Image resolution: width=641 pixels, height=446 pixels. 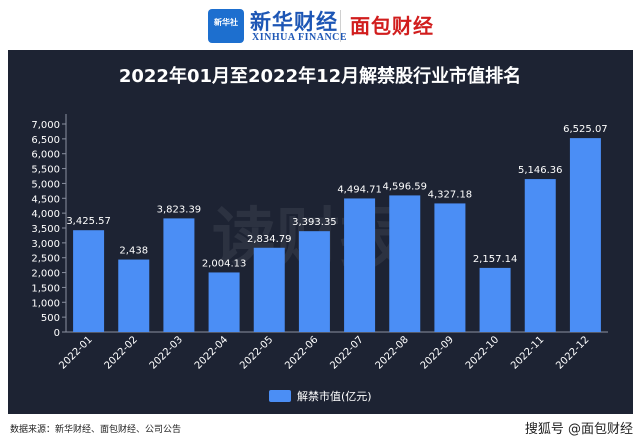 What do you see at coordinates (301, 352) in the screenshot?
I see `x-tick-label: 2022-06` at bounding box center [301, 352].